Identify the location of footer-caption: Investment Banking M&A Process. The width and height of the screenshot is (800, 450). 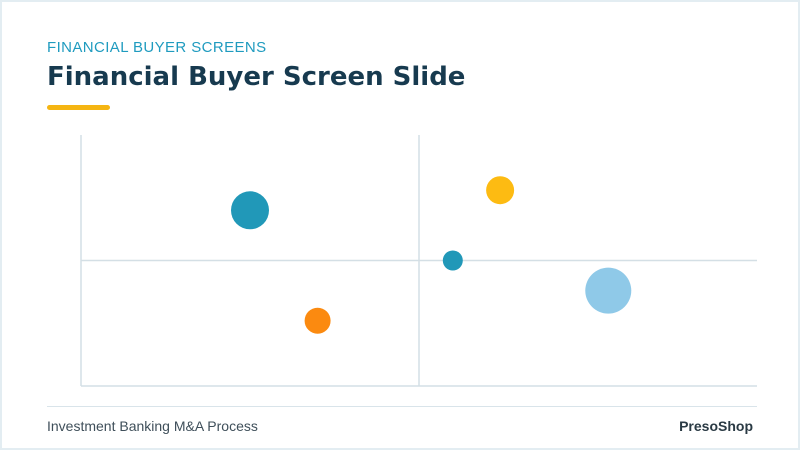
(152, 426).